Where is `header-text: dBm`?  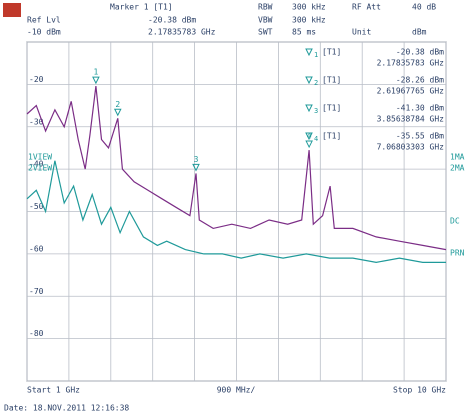 header-text: dBm is located at coordinates (419, 32).